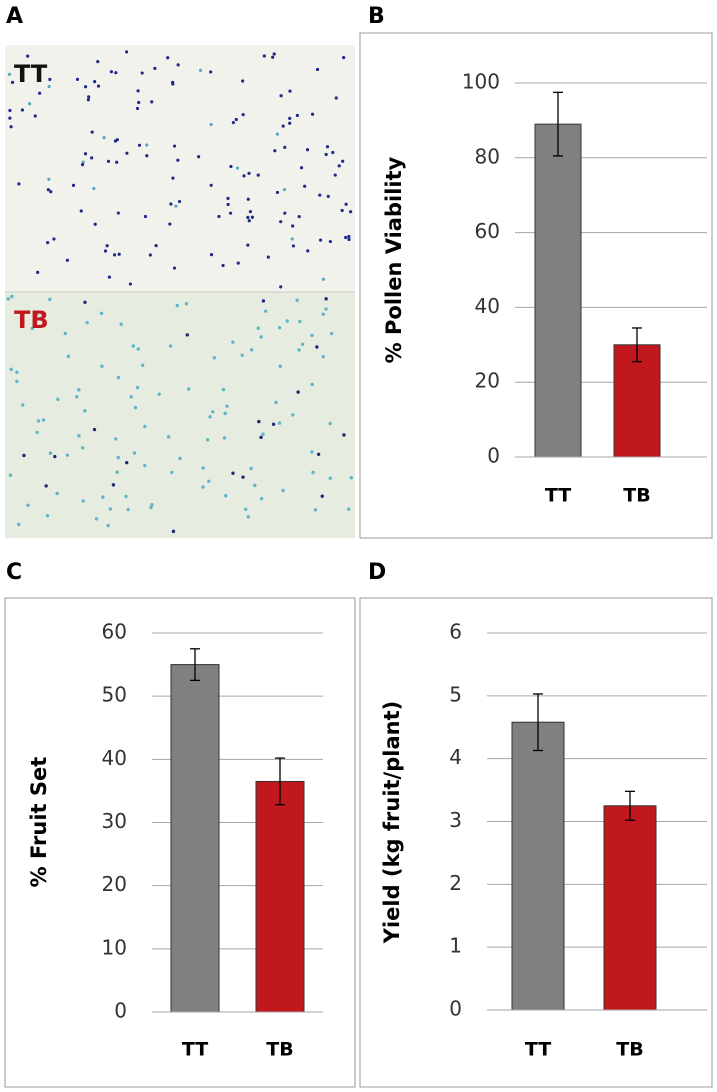 The width and height of the screenshot is (717, 1092). What do you see at coordinates (180, 415) in the screenshot?
I see `micrograph-bottom` at bounding box center [180, 415].